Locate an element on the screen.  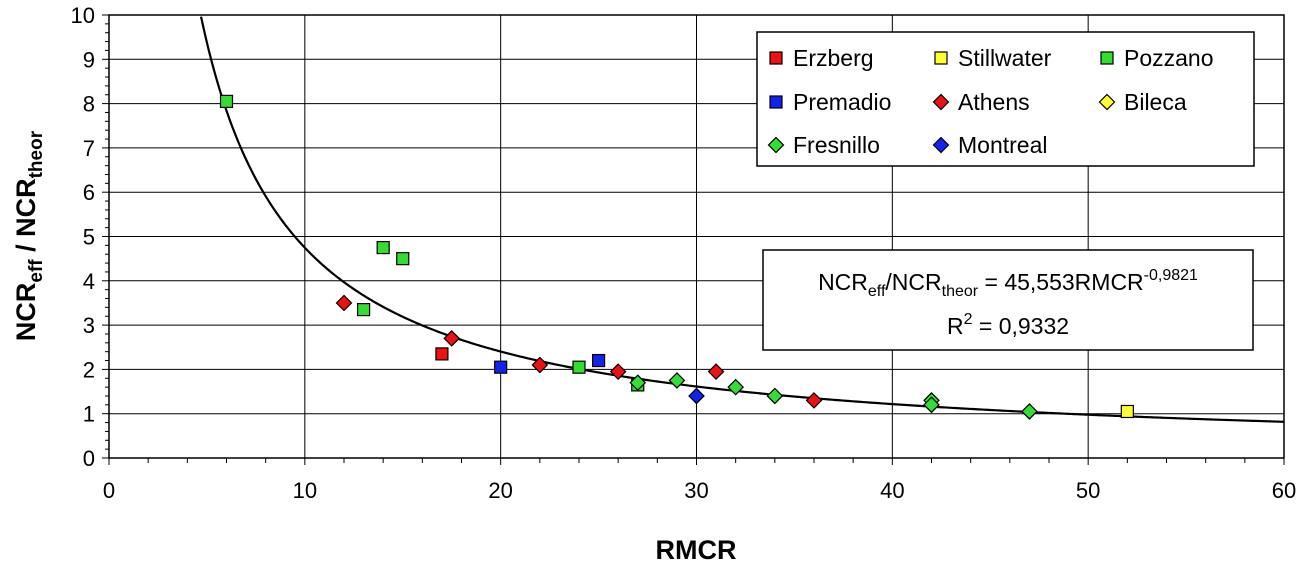
point-montreal is located at coordinates (696, 396).